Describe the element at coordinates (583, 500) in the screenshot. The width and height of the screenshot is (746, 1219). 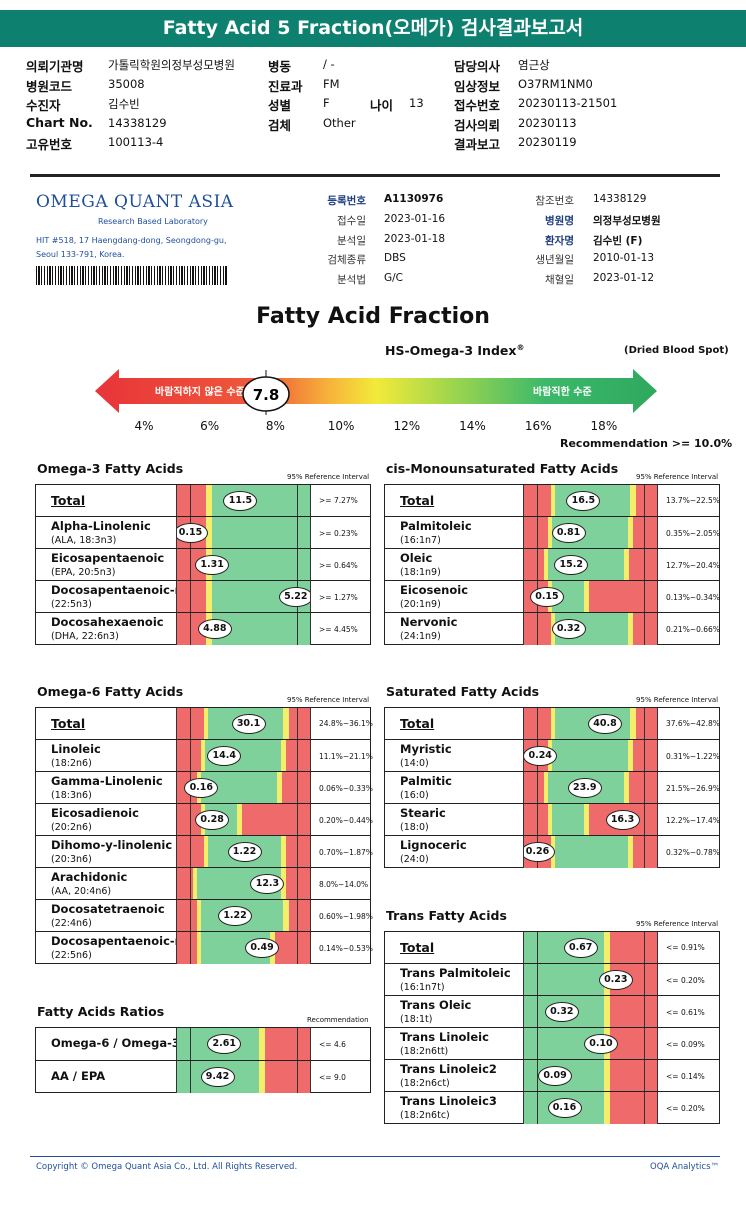
I see `value-bubble: 16.5` at that location.